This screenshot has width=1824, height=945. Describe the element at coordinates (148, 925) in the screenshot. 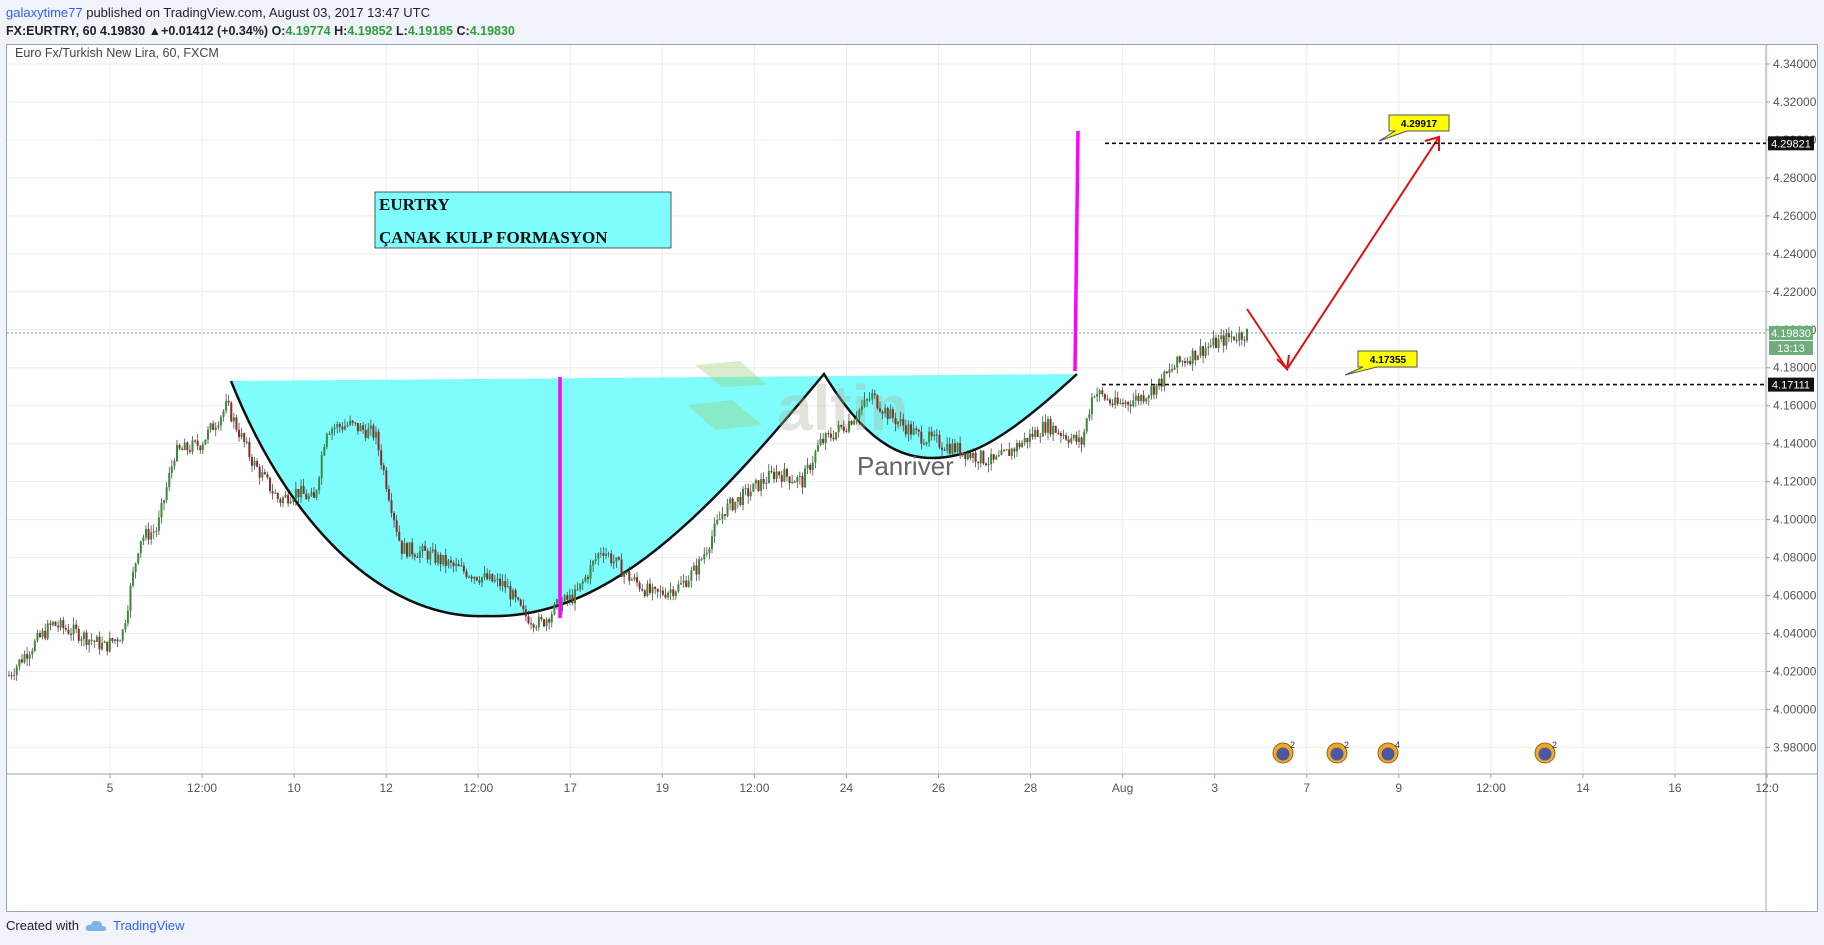

I see `tradingview-link: TradingView` at that location.